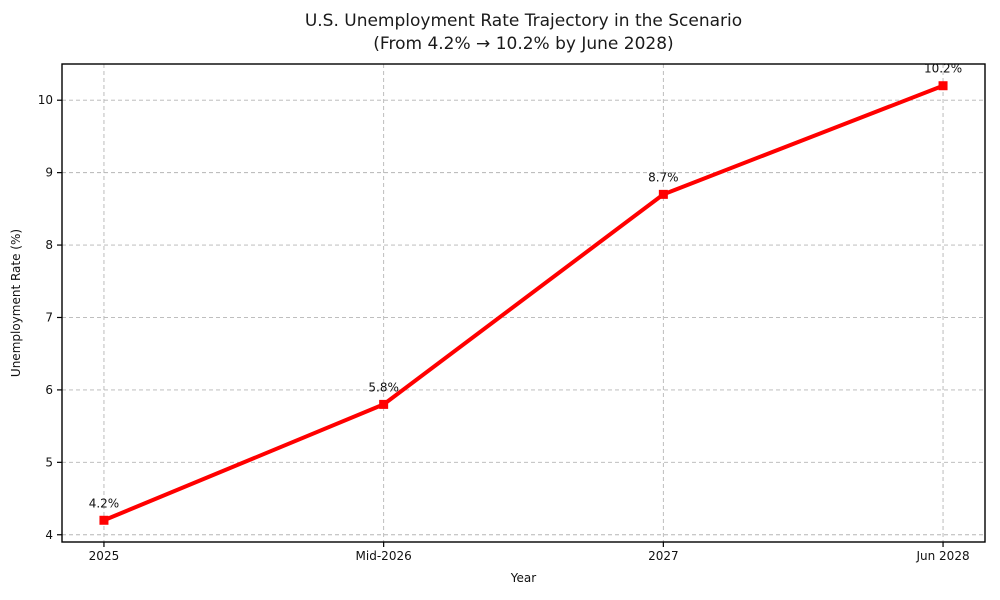 This screenshot has height=600, width=1000. I want to click on chart-subtitle: (From 4.2% → 10.2% by June 2028), so click(523, 44).